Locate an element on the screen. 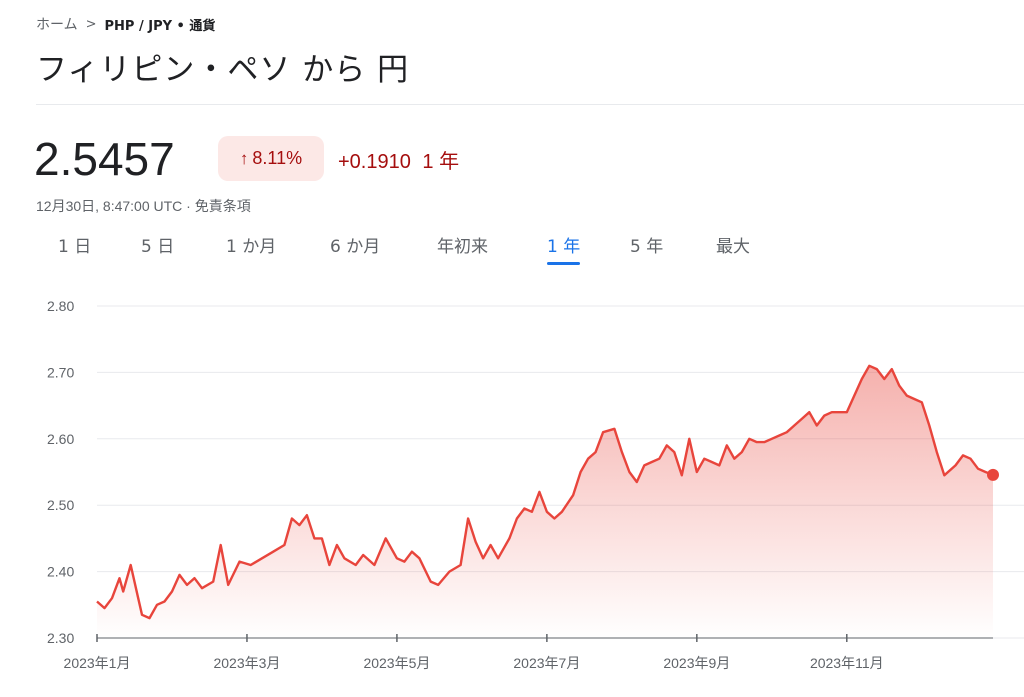  breadcrumb: ホーム > PHP / JPY • 通貨 is located at coordinates (125, 24).